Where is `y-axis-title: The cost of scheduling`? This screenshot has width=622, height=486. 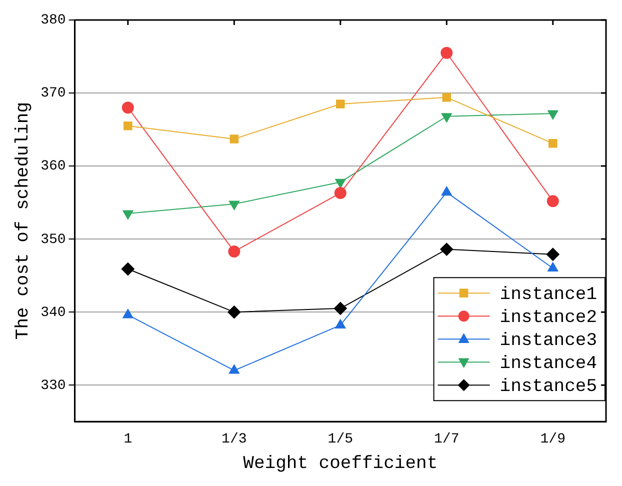
y-axis-title: The cost of scheduling is located at coordinates (24, 221).